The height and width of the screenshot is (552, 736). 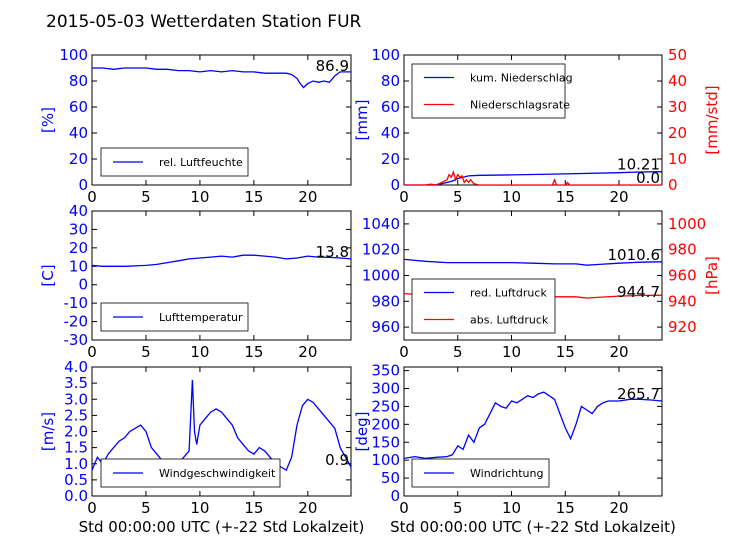 I want to click on y-axis-label: [C], so click(x=48, y=275).